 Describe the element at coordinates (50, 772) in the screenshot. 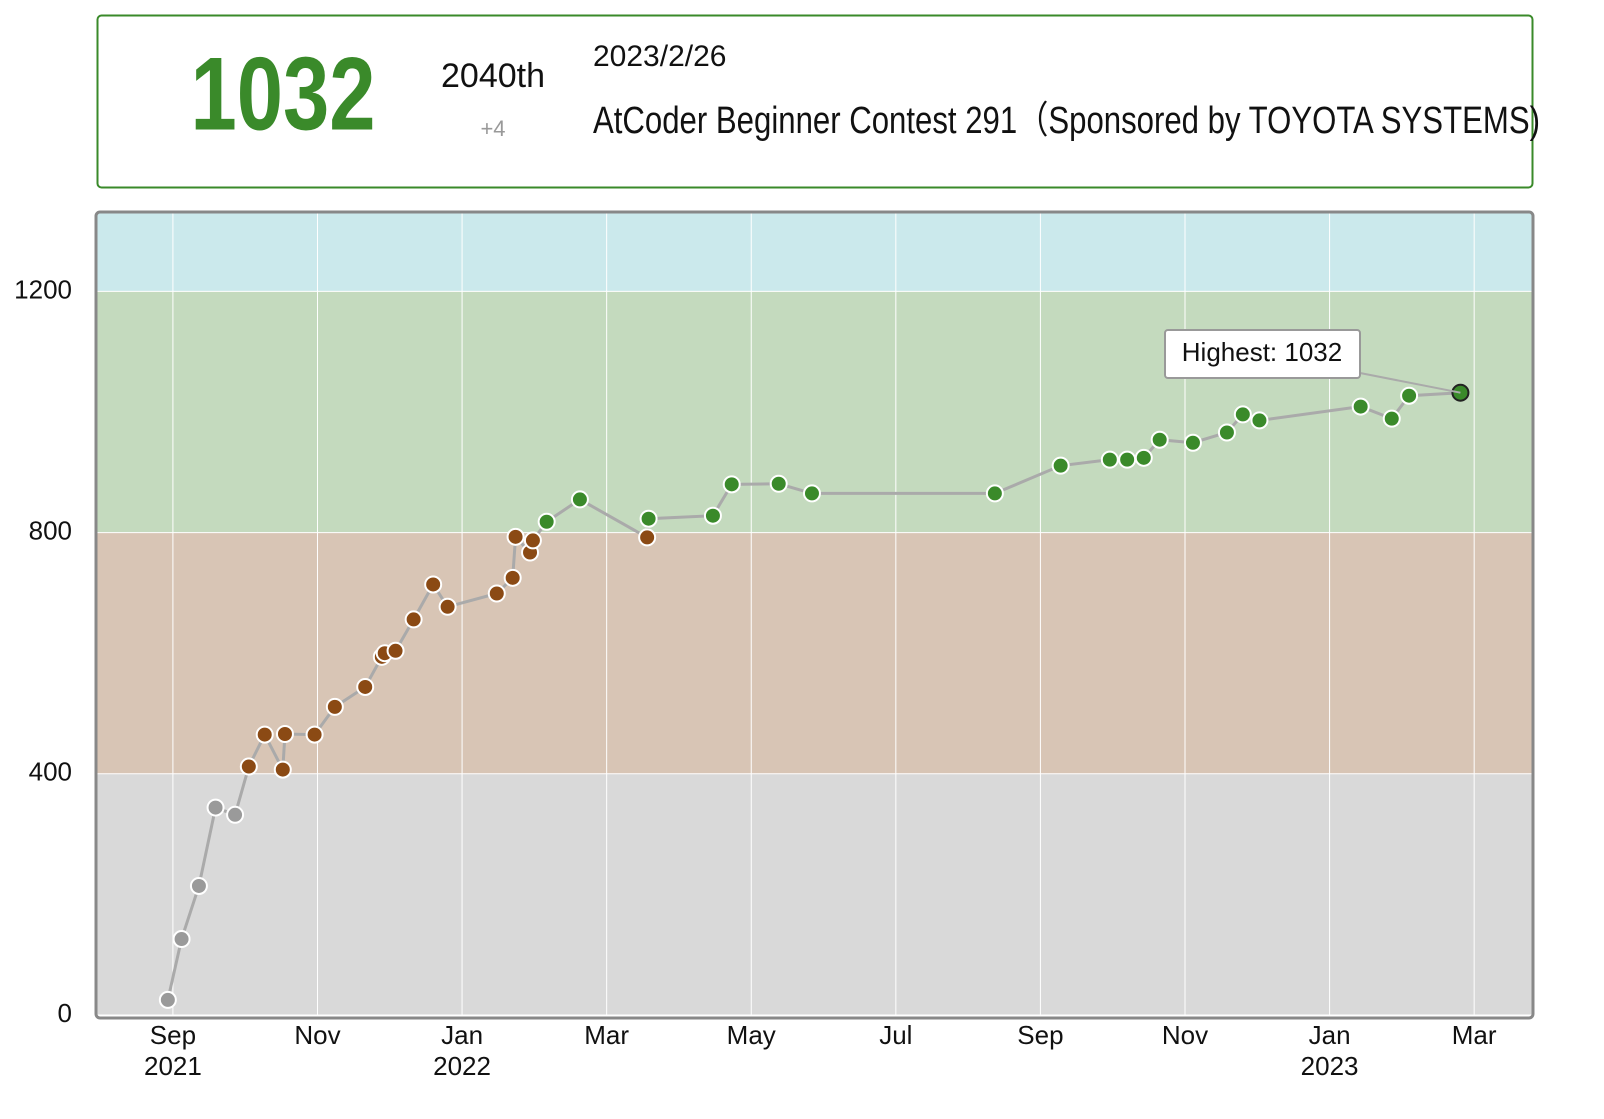

I see `y-tick-label: 400` at that location.